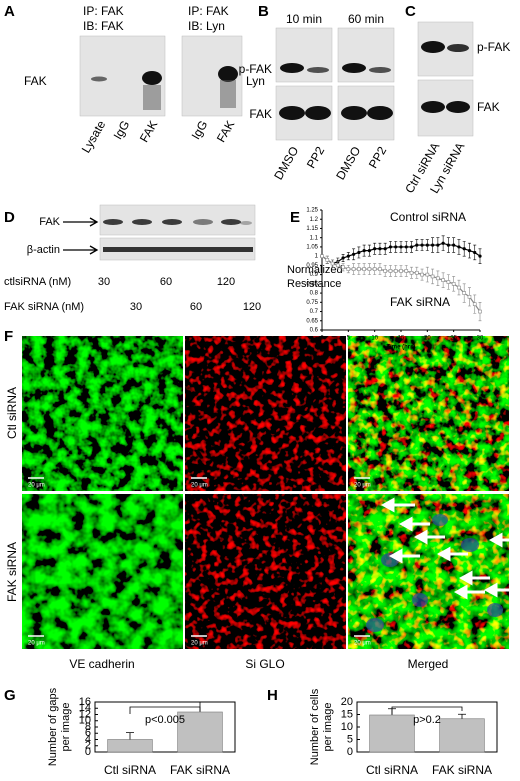  What do you see at coordinates (255, 81) in the screenshot?
I see `blot-label: Lyn` at bounding box center [255, 81].